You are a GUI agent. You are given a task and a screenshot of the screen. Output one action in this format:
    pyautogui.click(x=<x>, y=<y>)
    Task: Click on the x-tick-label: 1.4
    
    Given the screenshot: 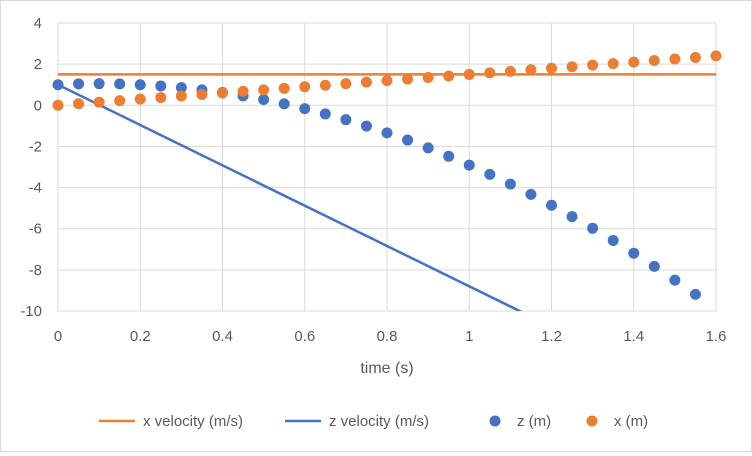 What is the action you would take?
    pyautogui.click(x=633, y=336)
    